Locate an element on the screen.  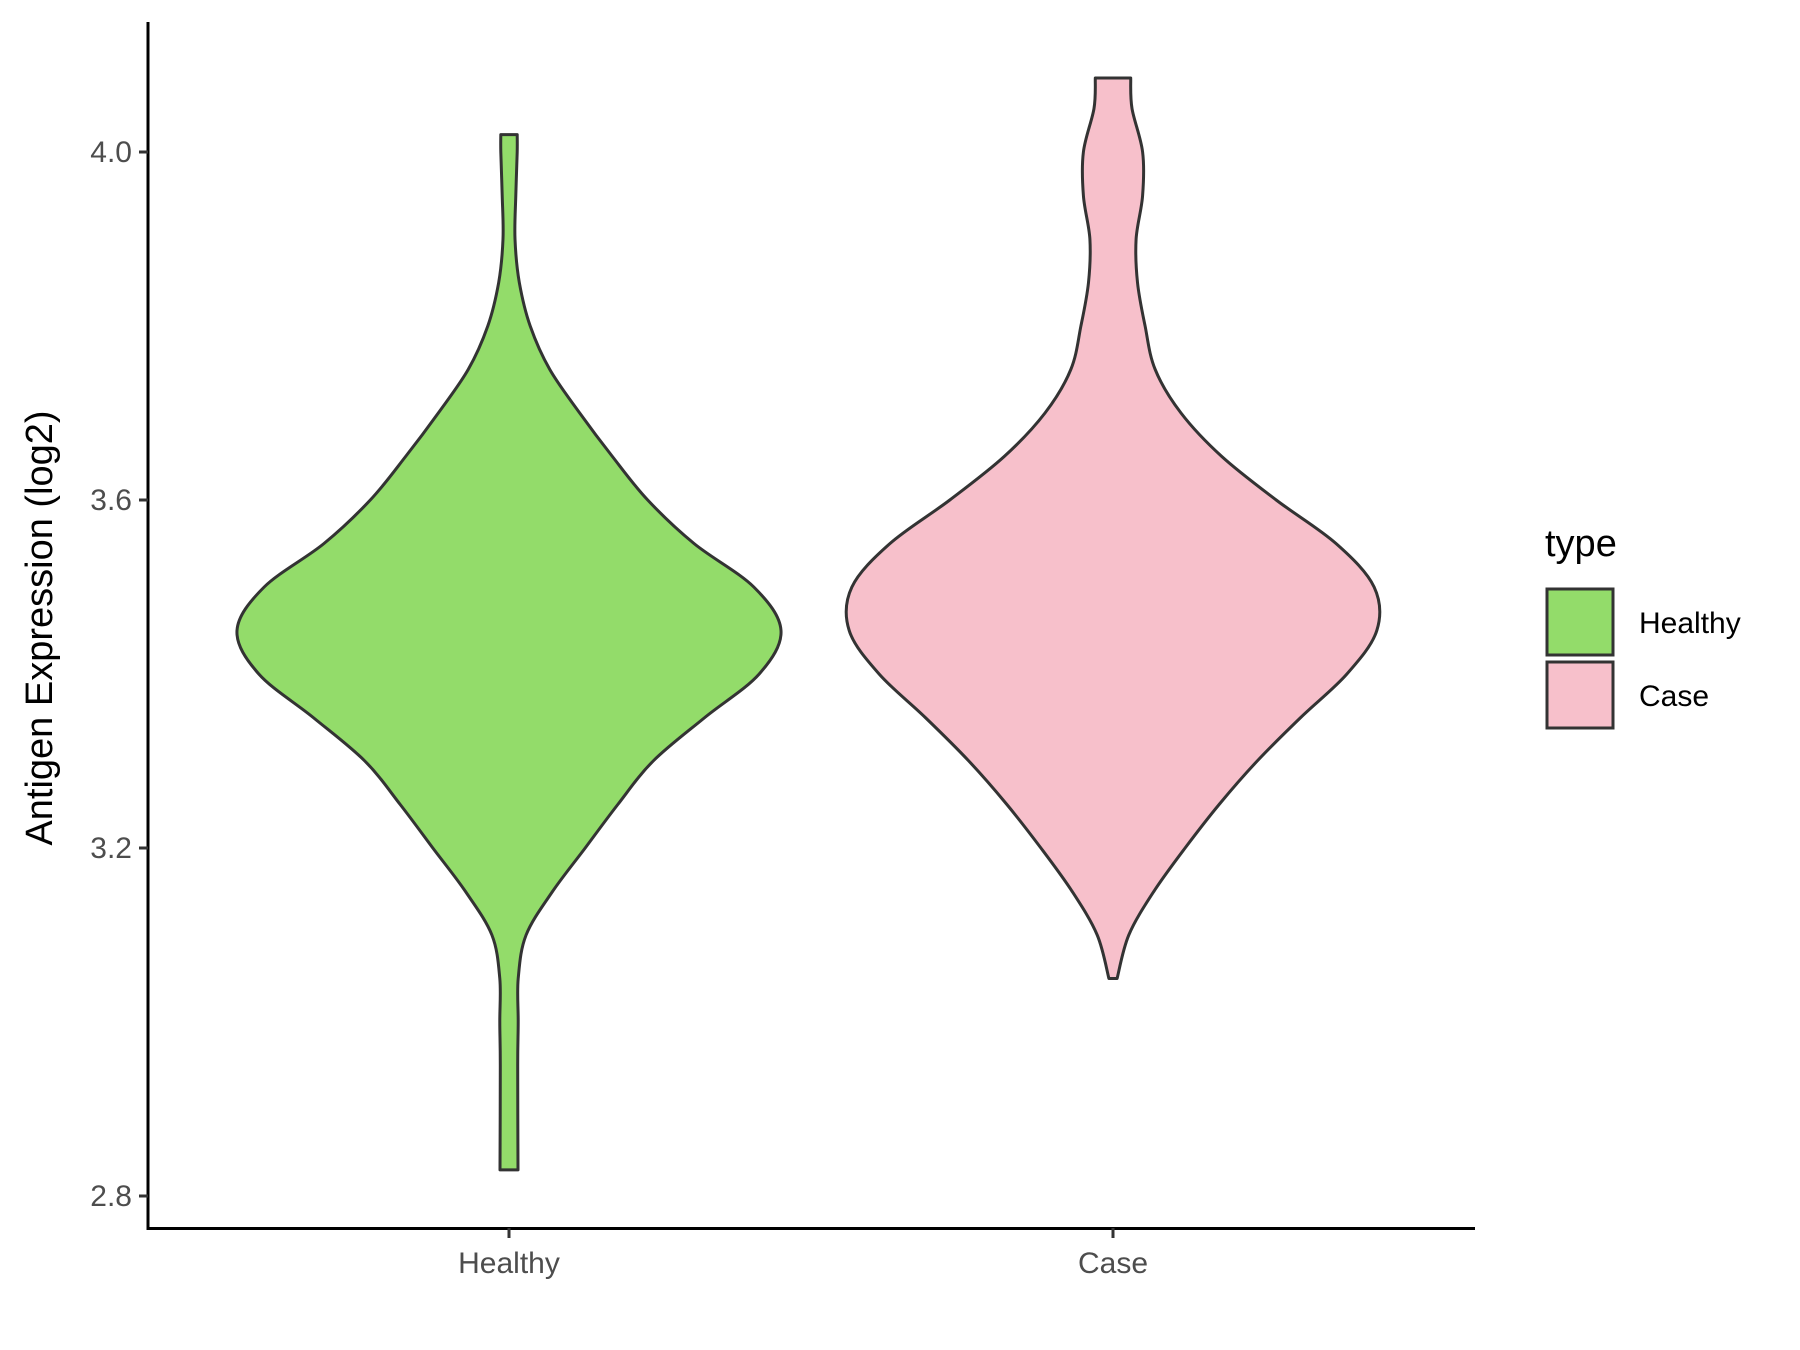
y-tick-label: 2.8 is located at coordinates (111, 1196).